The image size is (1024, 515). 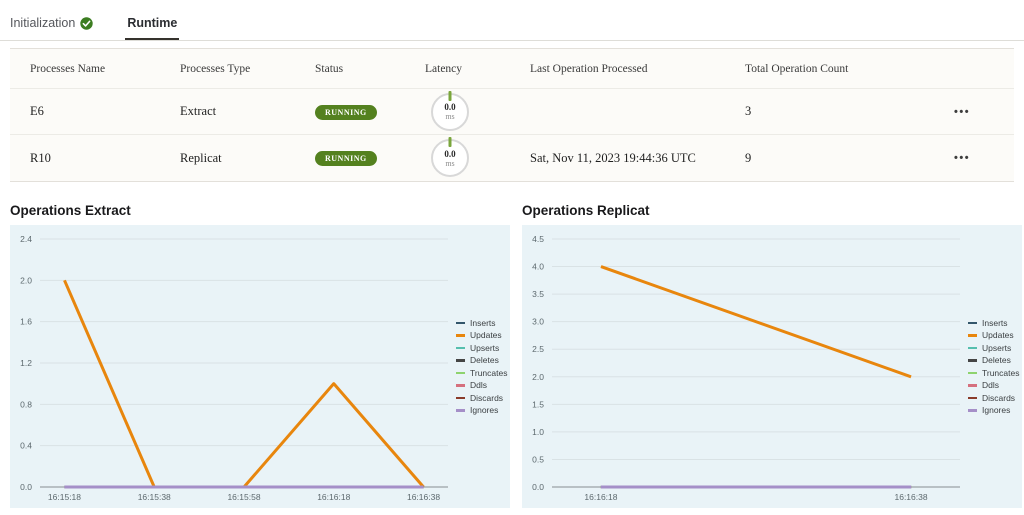 I want to click on svg-text: 16:15:58, so click(x=243, y=497).